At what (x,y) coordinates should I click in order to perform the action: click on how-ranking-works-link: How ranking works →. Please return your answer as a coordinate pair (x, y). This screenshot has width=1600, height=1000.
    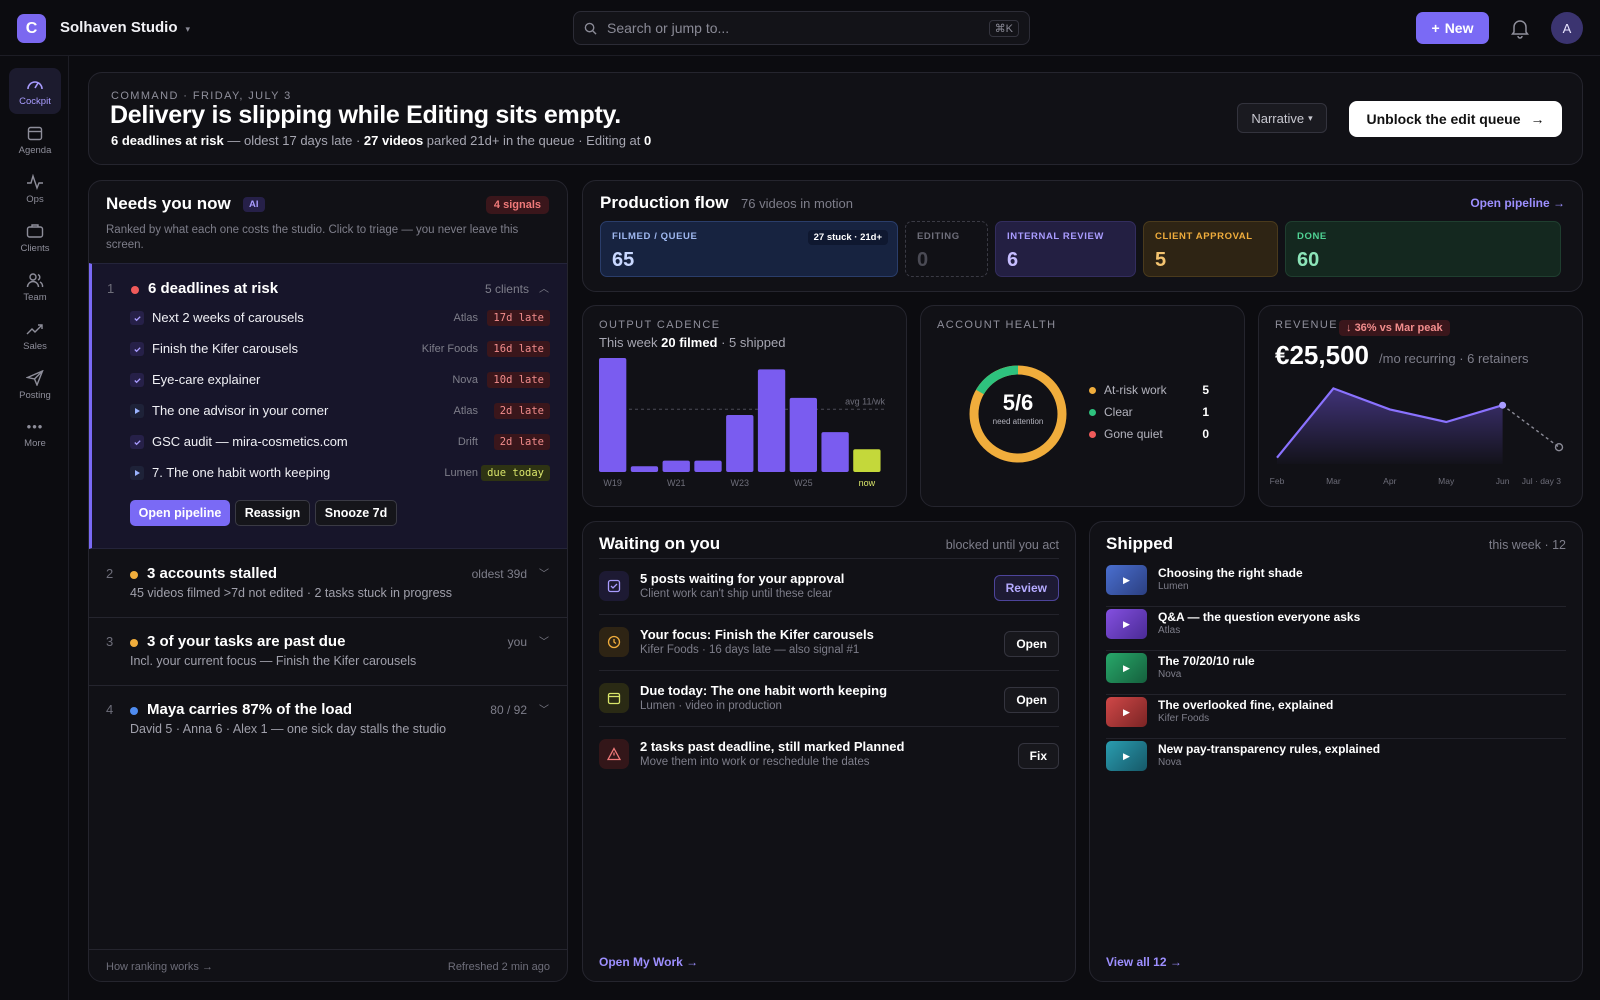
    Looking at the image, I should click on (159, 967).